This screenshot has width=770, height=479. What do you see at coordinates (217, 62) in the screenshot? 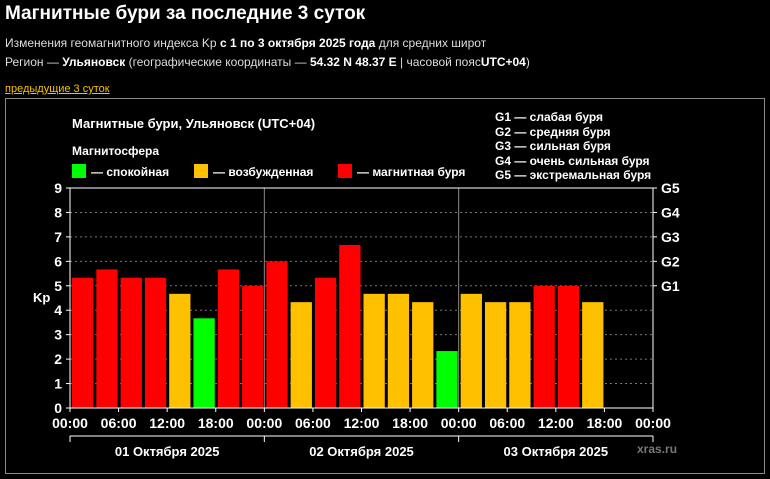
I see `region-coords-prefix: (географические координаты —` at bounding box center [217, 62].